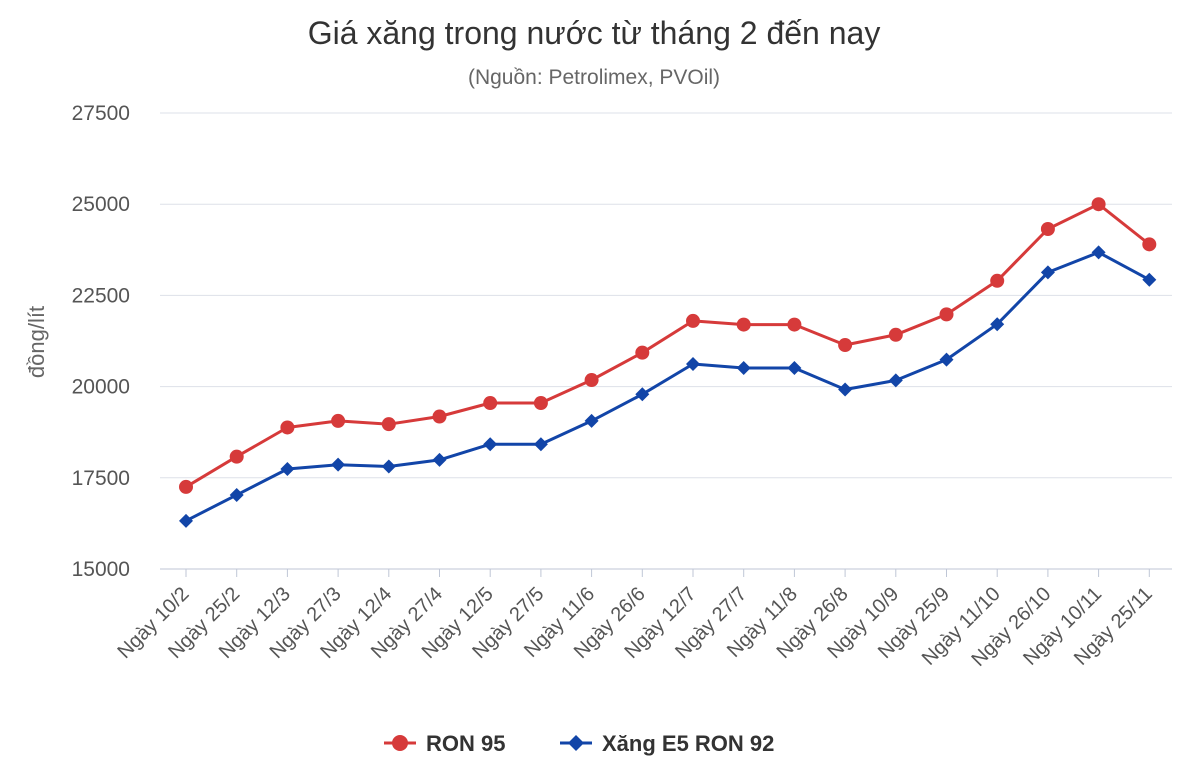 The width and height of the screenshot is (1194, 771). I want to click on y-tick-label: 22500, so click(101, 295).